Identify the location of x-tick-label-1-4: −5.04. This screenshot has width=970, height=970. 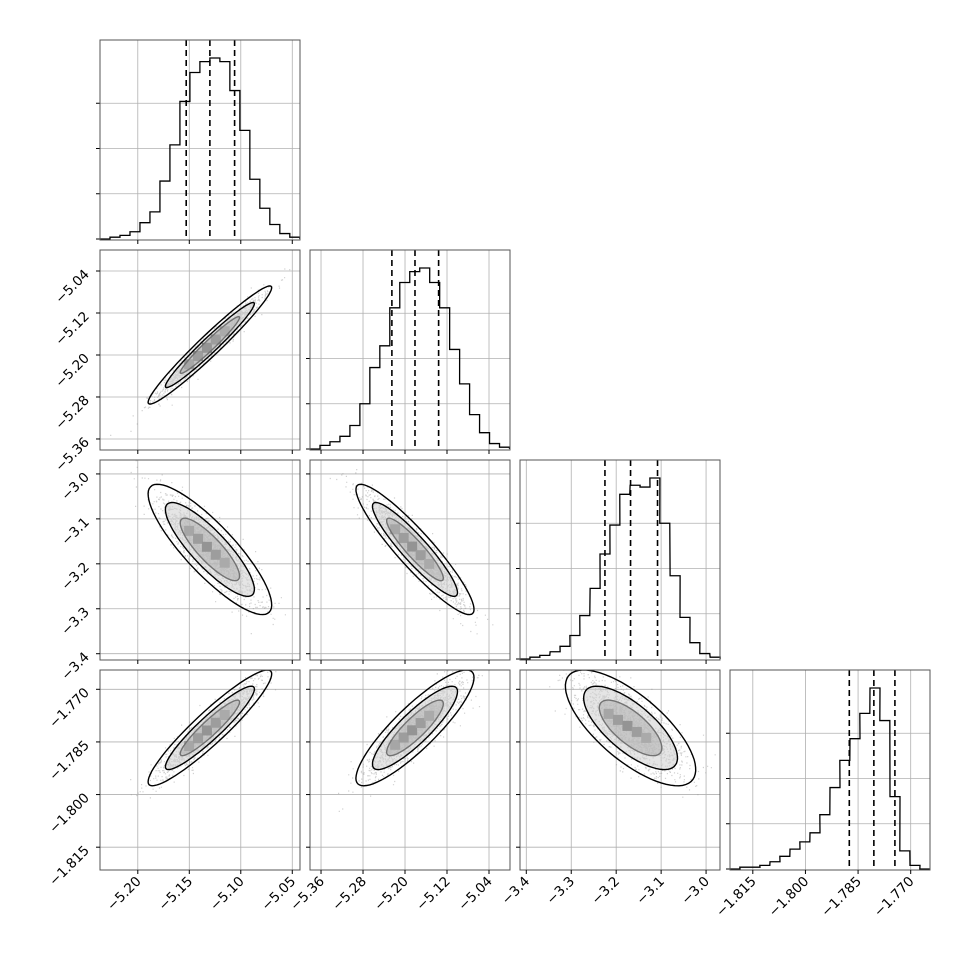
(475, 894).